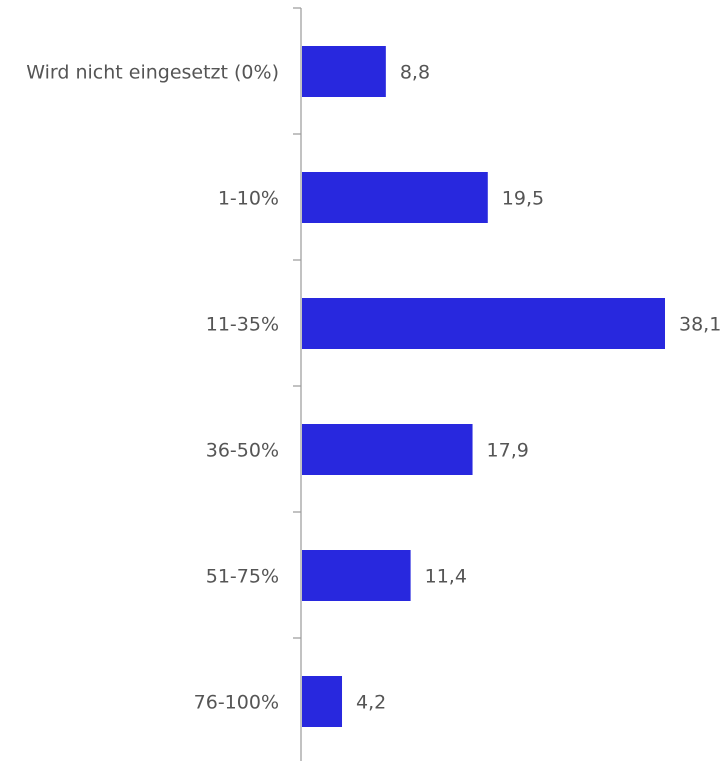 Image resolution: width=723 pixels, height=761 pixels. I want to click on data-label: 4,2, so click(371, 703).